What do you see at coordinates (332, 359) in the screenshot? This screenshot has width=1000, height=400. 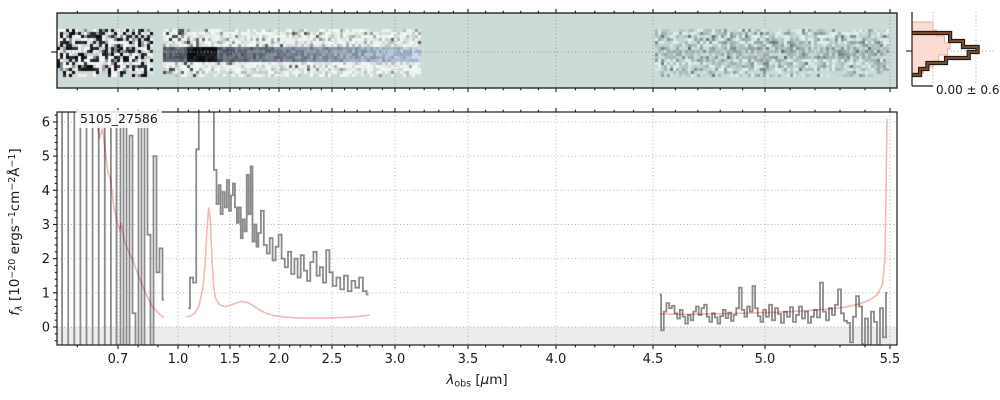 I see `svg-text: 2.5` at bounding box center [332, 359].